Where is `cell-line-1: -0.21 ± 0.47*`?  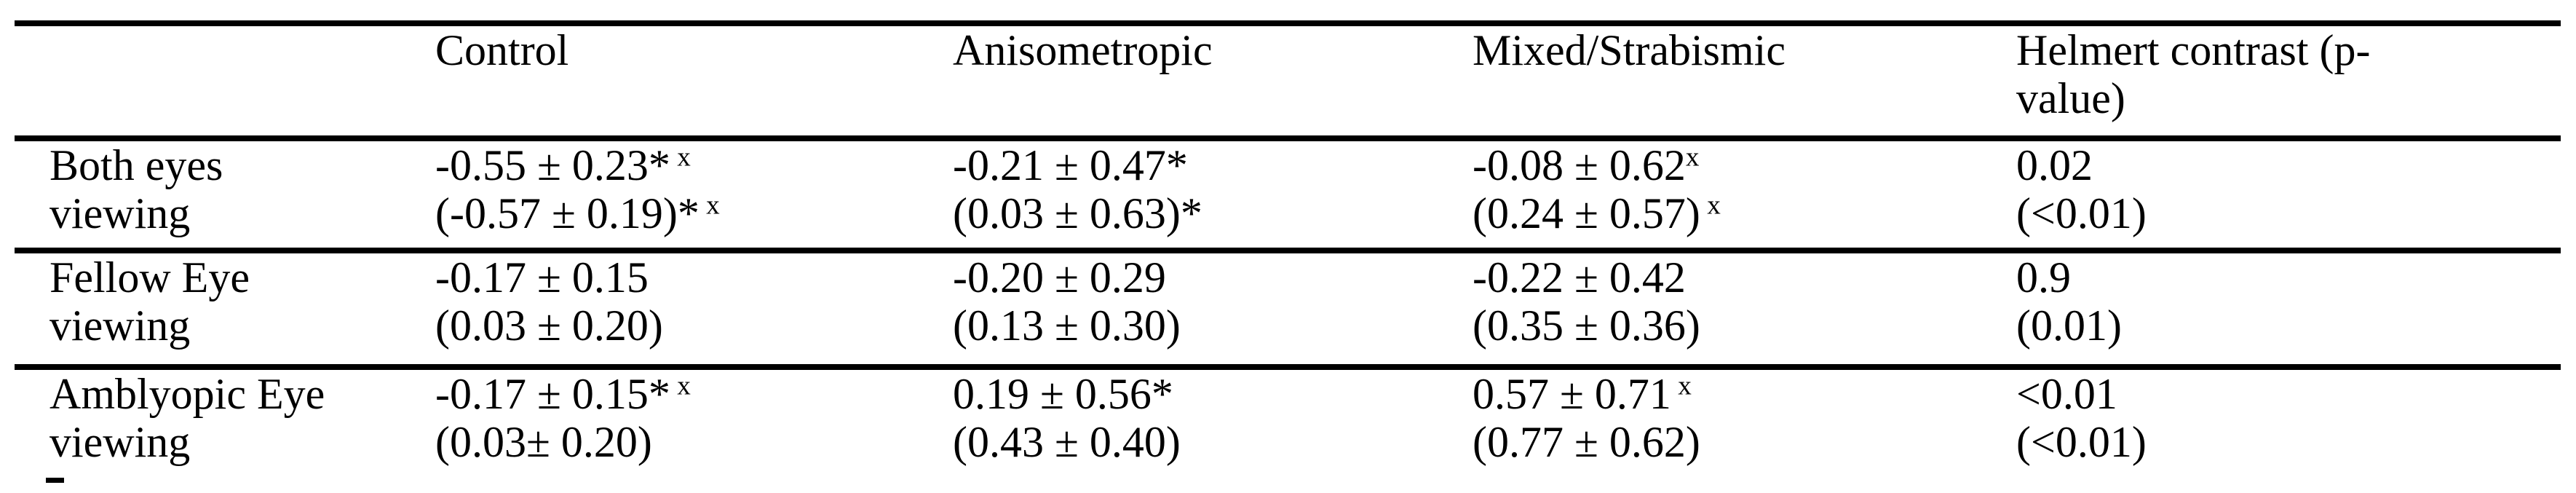
cell-line-1: -0.21 ± 0.47* is located at coordinates (1070, 165).